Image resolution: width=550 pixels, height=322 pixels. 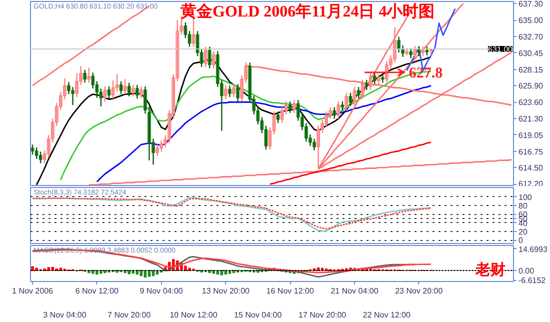 What do you see at coordinates (65, 315) in the screenshot?
I see `x-tick-label: 3 Nov 04:00` at bounding box center [65, 315].